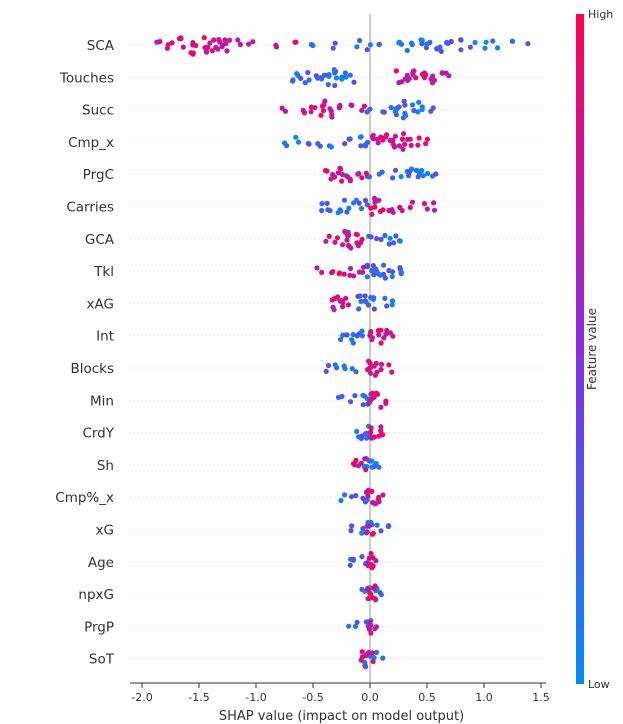 This screenshot has height=724, width=623. What do you see at coordinates (102, 401) in the screenshot?
I see `feature-label: Min` at bounding box center [102, 401].